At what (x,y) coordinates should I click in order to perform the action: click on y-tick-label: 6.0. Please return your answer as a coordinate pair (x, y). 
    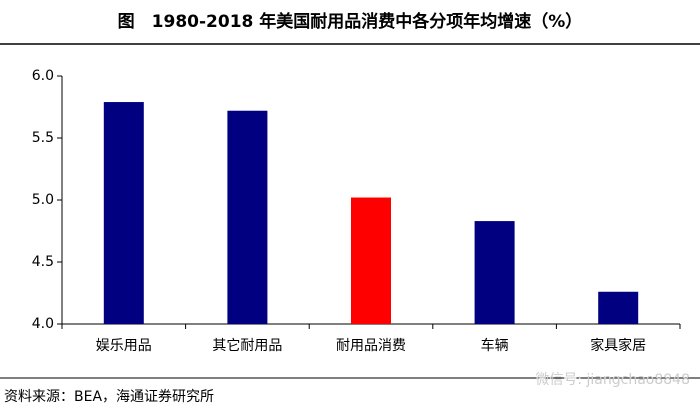
    Looking at the image, I should click on (43, 76).